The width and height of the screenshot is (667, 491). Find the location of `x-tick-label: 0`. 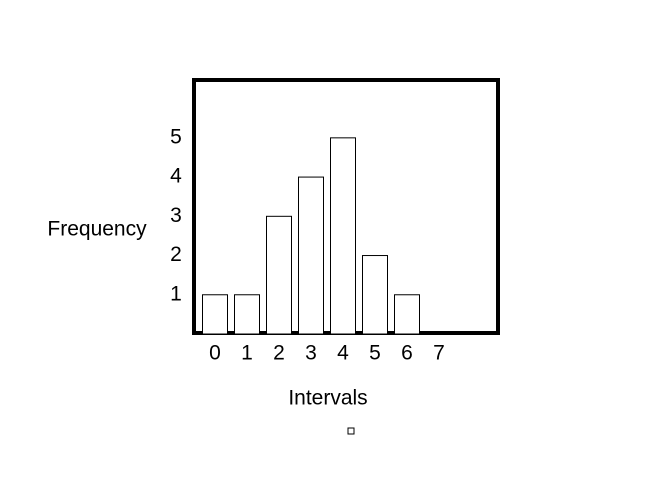

x-tick-label: 0 is located at coordinates (215, 353).